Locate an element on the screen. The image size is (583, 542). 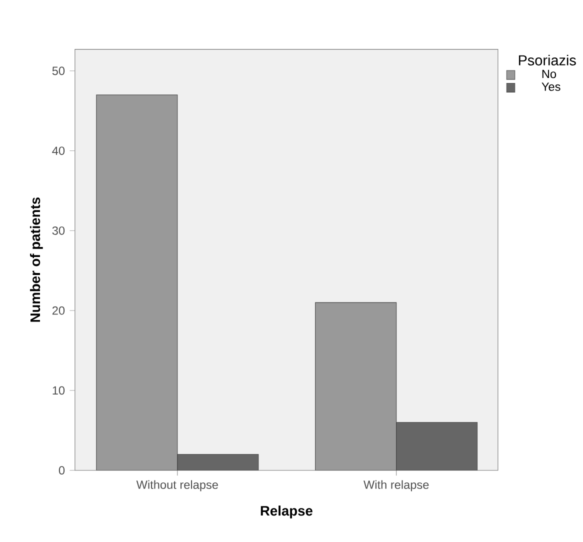
y-tick-label: 40 is located at coordinates (58, 150).